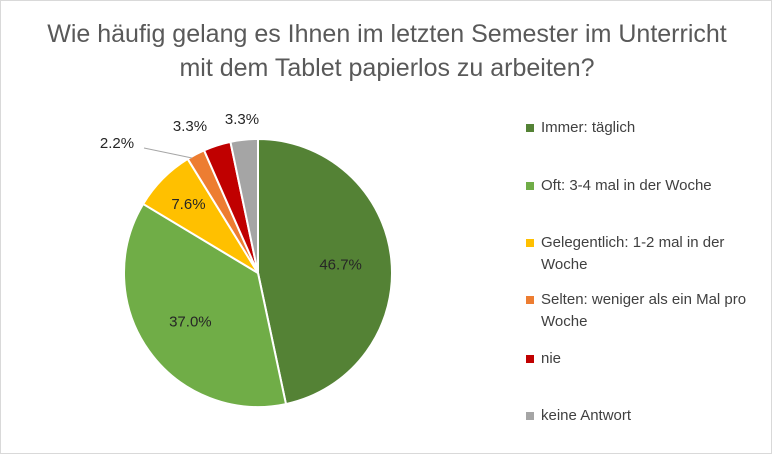 This screenshot has width=772, height=455. Describe the element at coordinates (117, 143) in the screenshot. I see `data-label-selten: 2.2%` at that location.